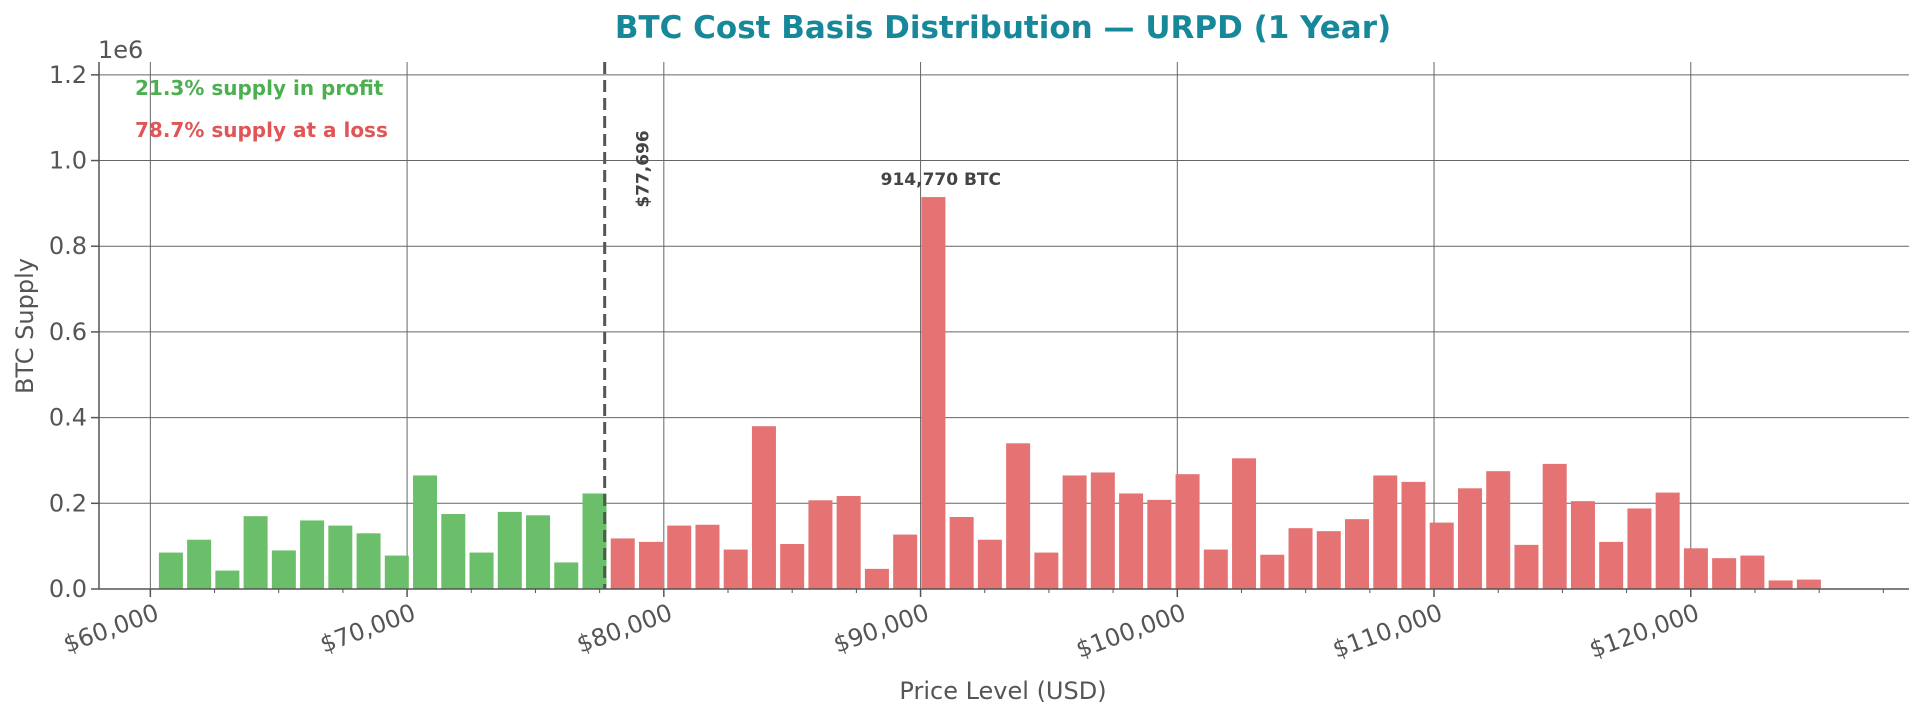 The height and width of the screenshot is (719, 1923). I want to click on y-tick-label: 0.4, so click(68, 418).